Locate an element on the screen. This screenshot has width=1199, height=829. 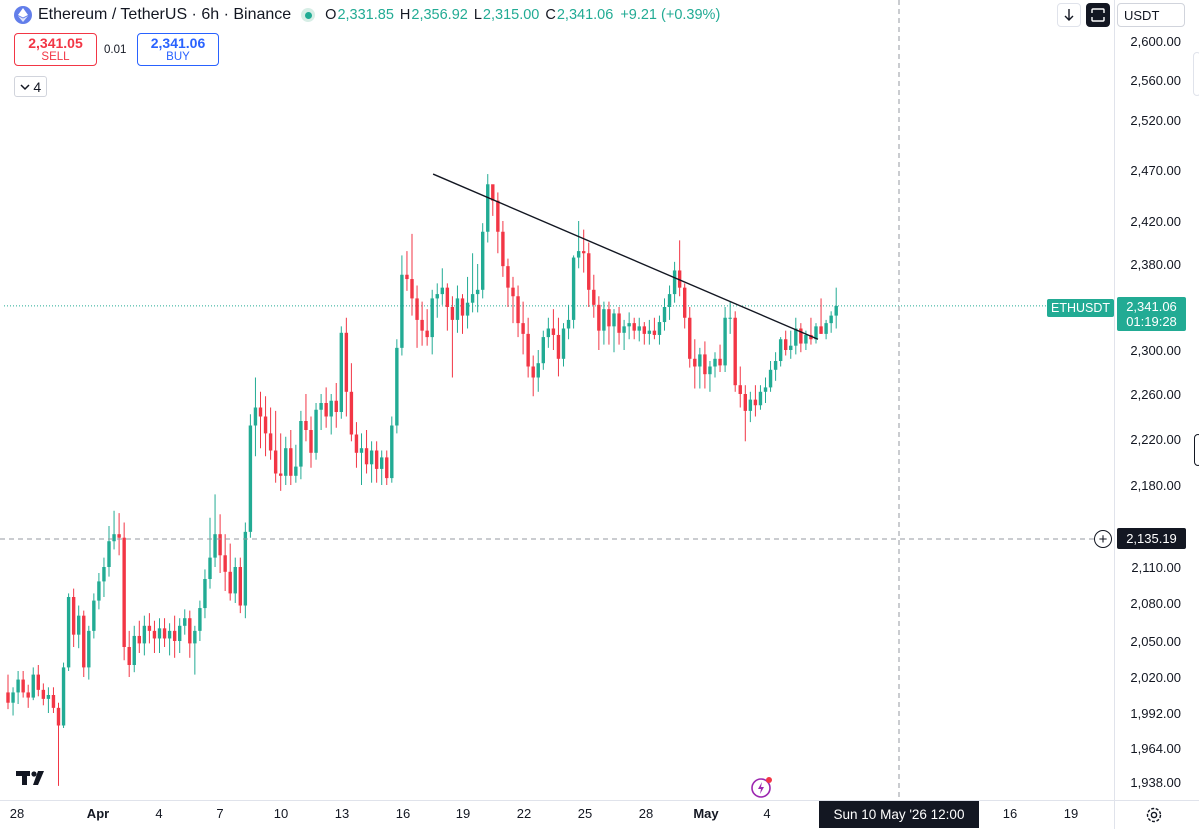
price-scale-handle is located at coordinates (1196, 74).